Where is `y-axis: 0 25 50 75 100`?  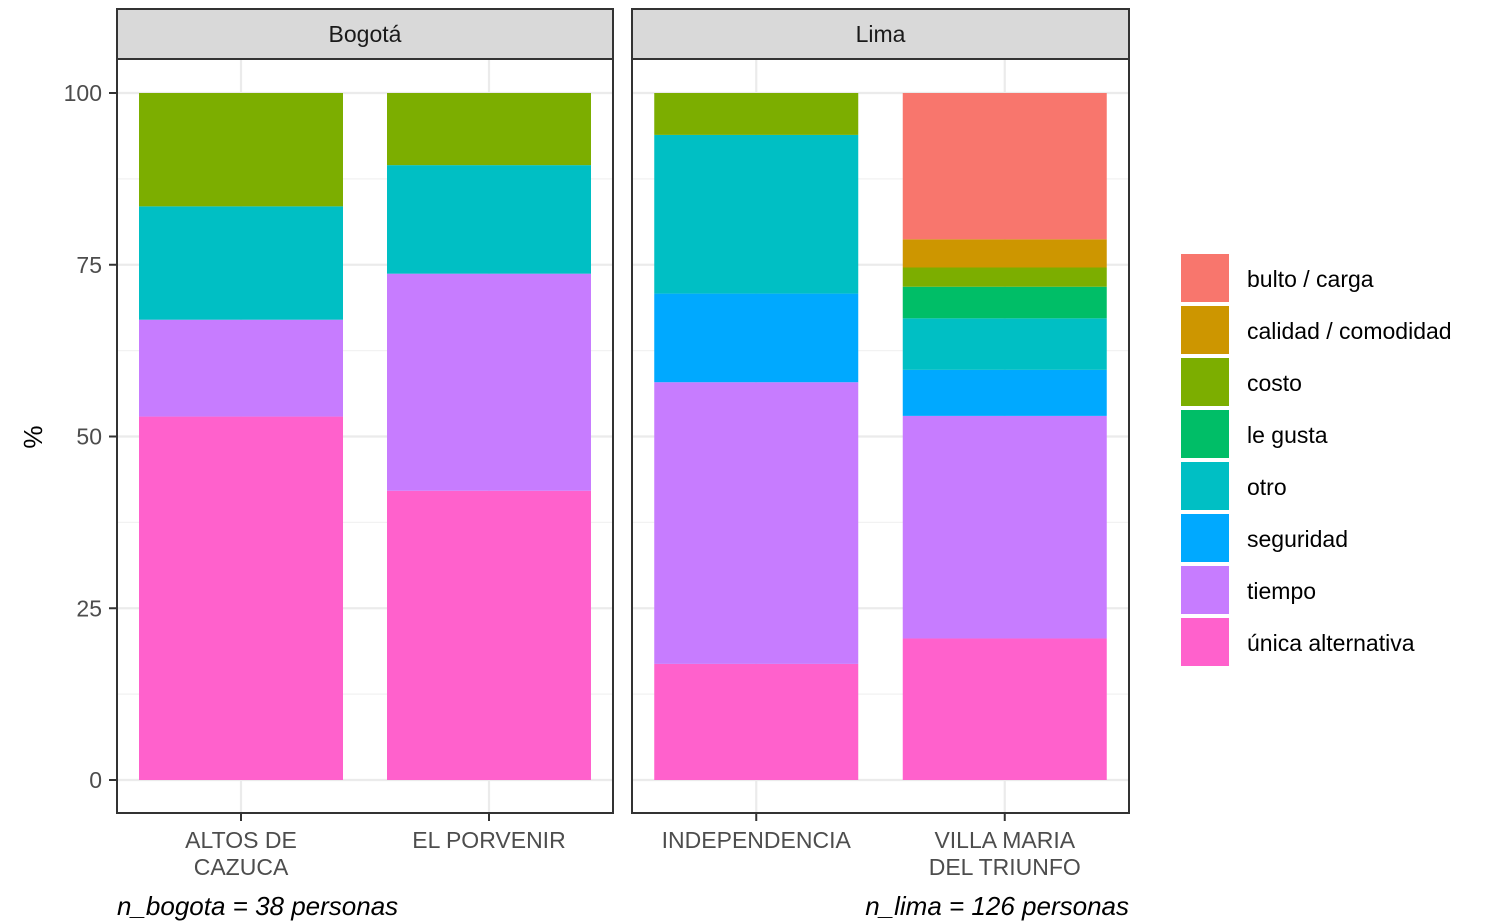
y-axis: 0 25 50 75 100 is located at coordinates (90, 436).